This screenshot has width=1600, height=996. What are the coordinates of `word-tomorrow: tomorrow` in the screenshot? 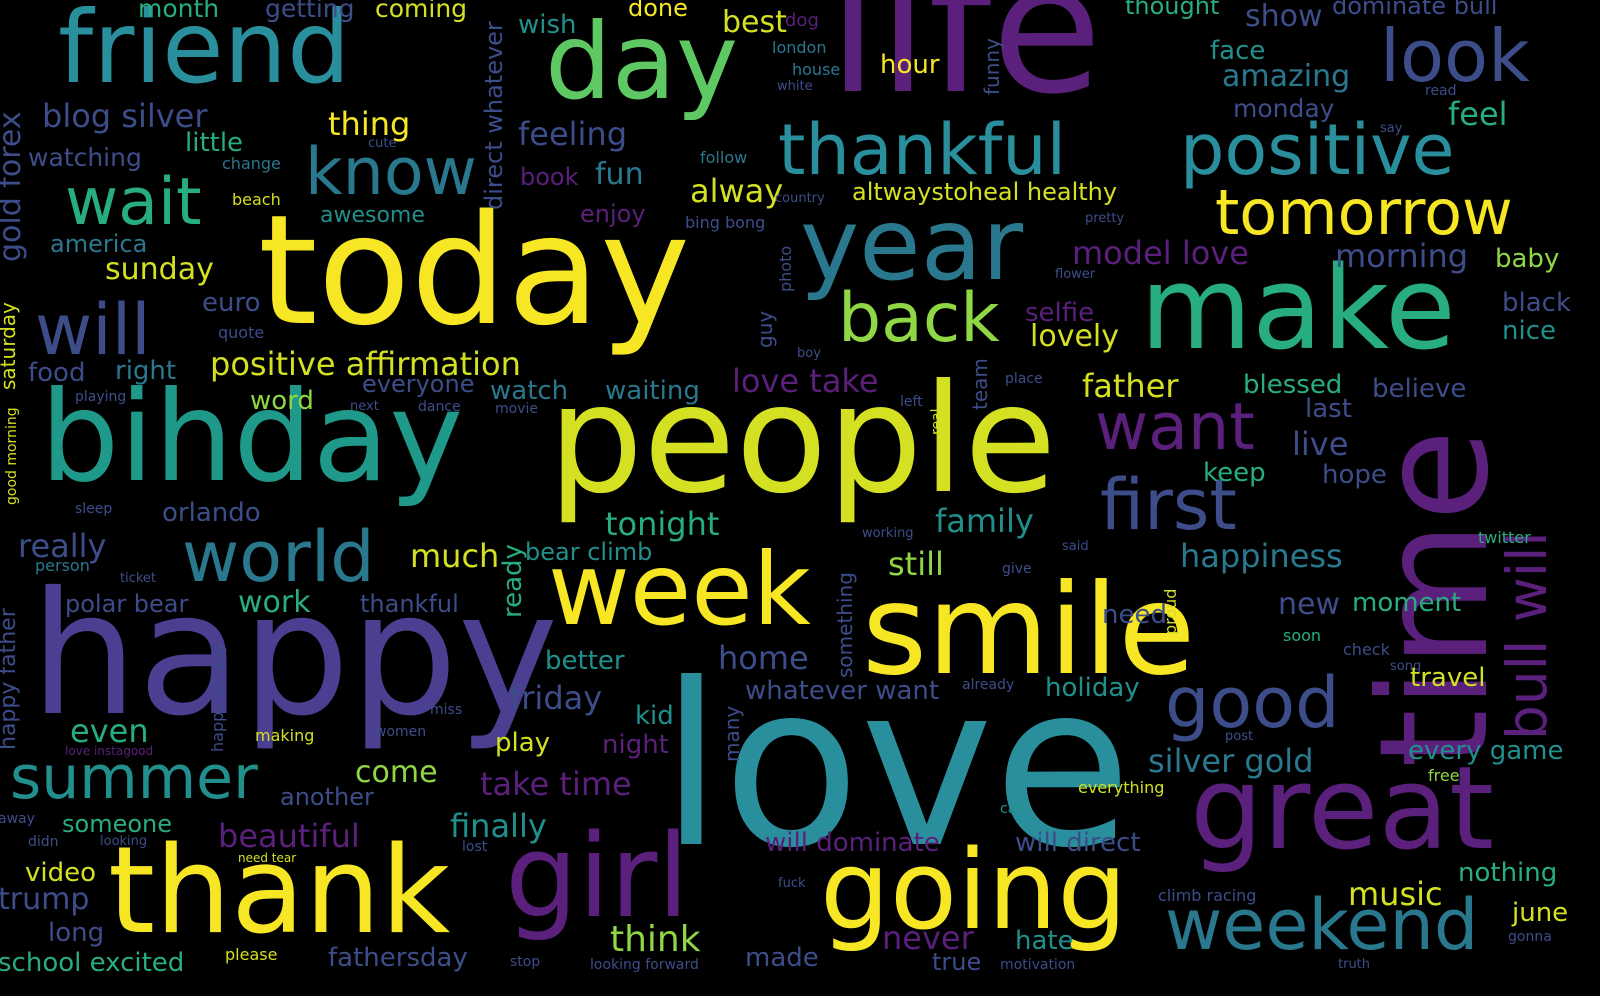 It's located at (1364, 212).